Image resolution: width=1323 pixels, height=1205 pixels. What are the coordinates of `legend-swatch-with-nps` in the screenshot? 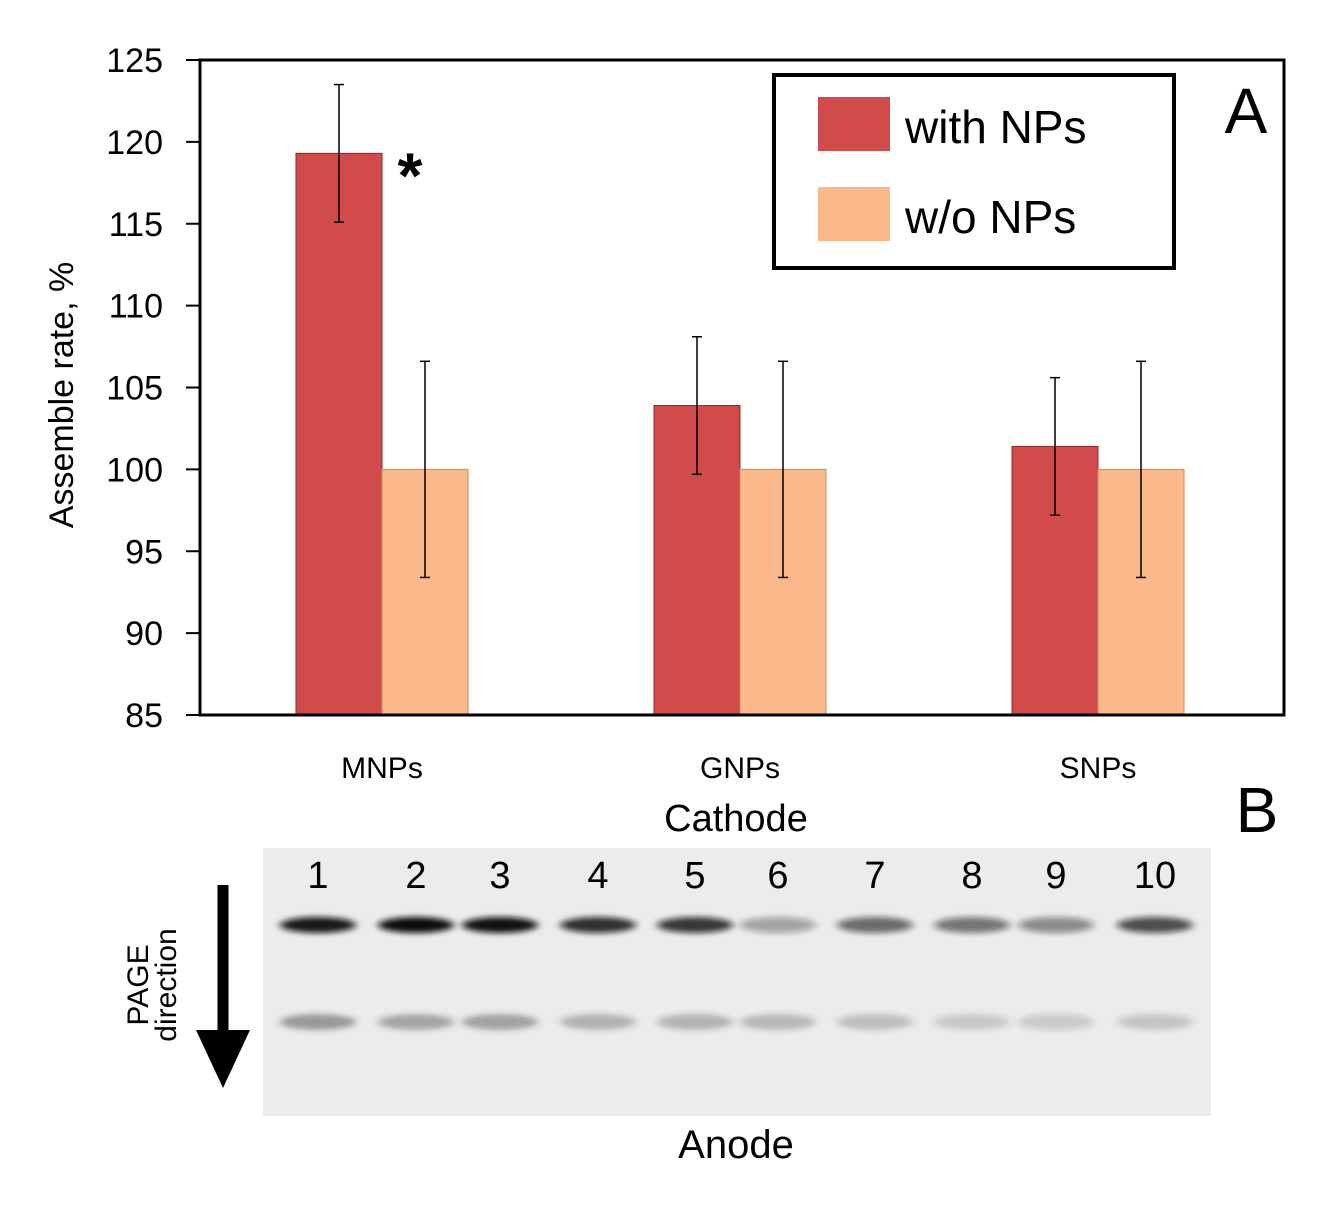 It's located at (854, 124).